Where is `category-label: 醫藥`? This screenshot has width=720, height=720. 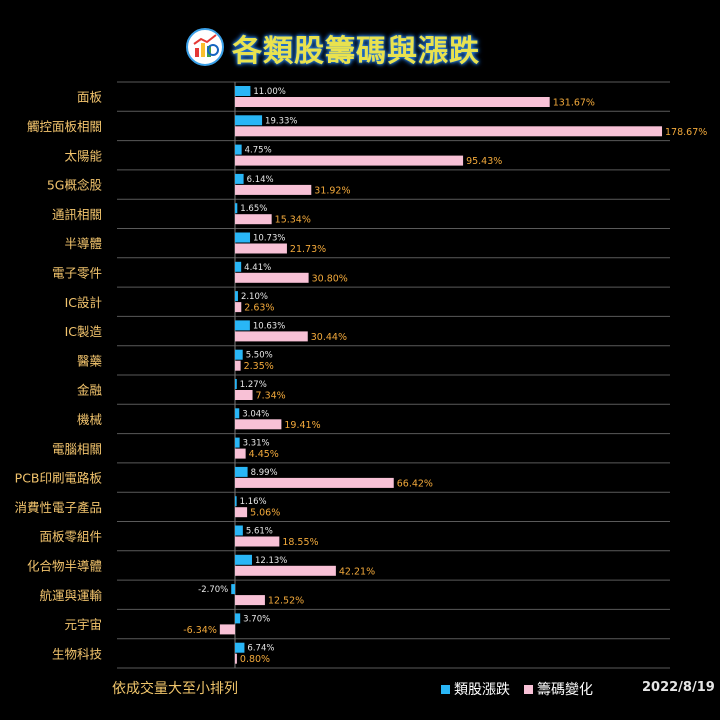 category-label: 醫藥 is located at coordinates (90, 360).